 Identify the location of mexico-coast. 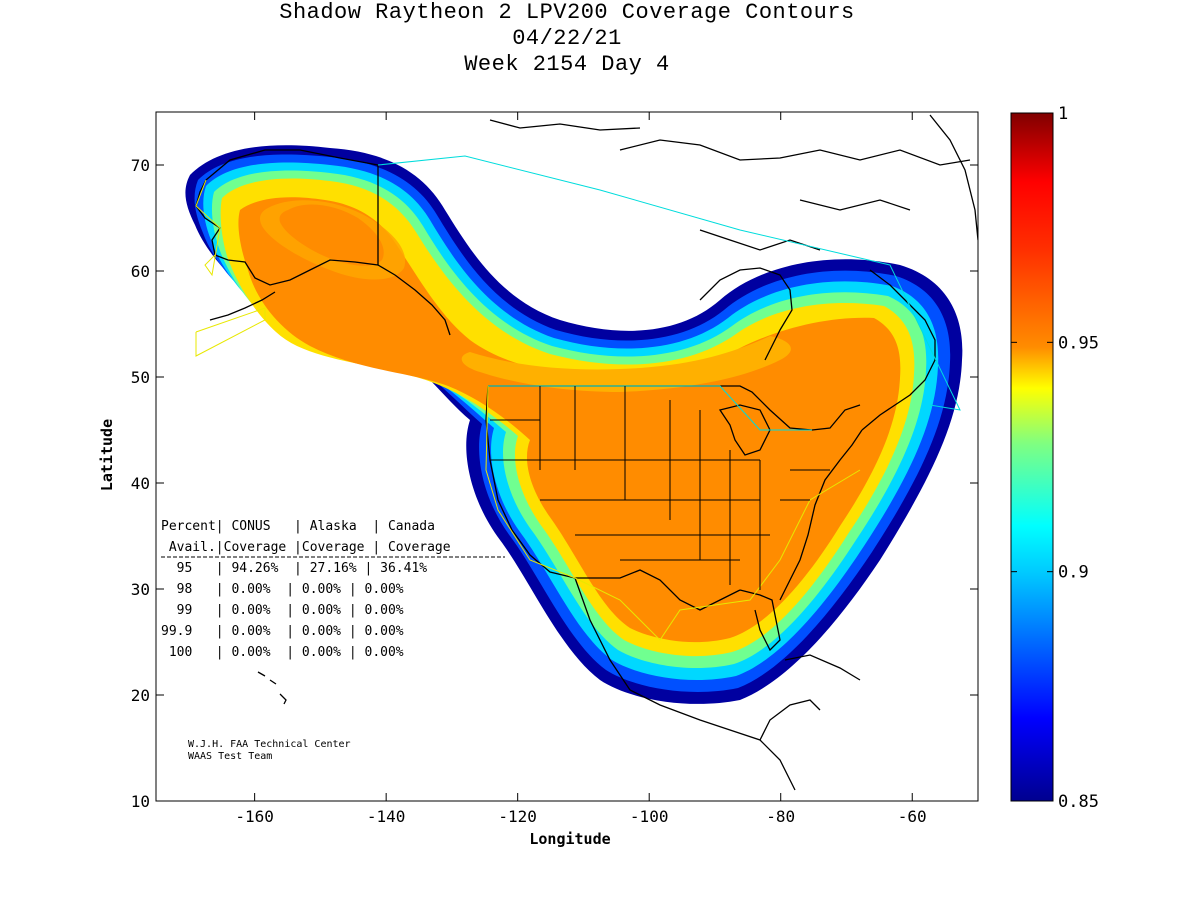
(685, 684).